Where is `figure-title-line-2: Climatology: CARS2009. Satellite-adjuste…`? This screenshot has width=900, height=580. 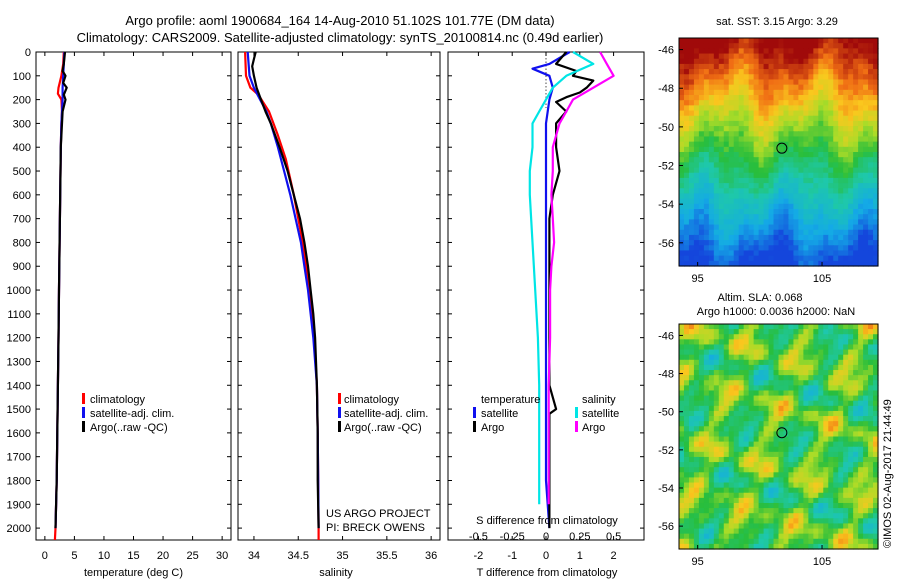
figure-title-line-2: Climatology: CARS2009. Satellite-adjuste… is located at coordinates (340, 37).